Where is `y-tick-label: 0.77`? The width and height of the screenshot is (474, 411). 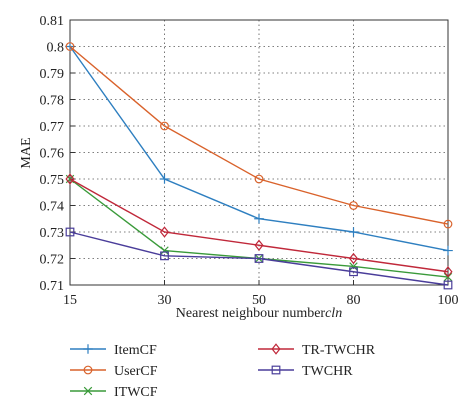 y-tick-label: 0.77 is located at coordinates (52, 127).